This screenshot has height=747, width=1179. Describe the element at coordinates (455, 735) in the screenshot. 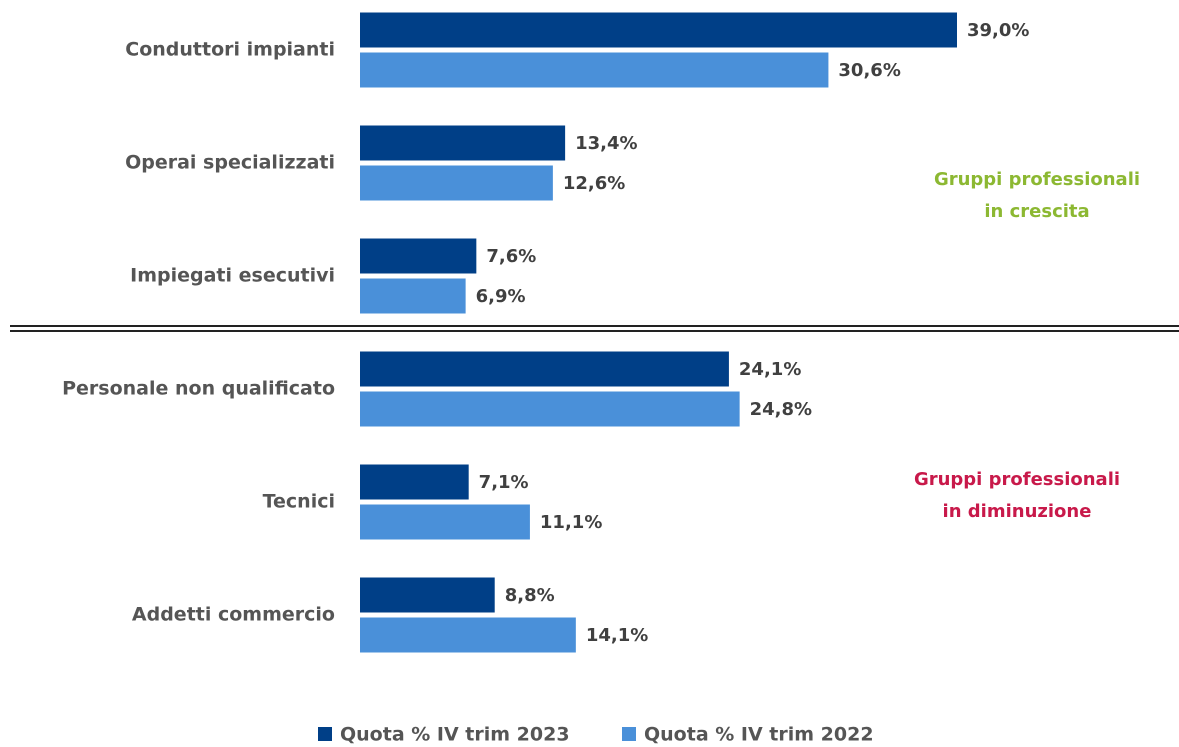

I see `legend-label: Quota % IV trim 2023` at that location.